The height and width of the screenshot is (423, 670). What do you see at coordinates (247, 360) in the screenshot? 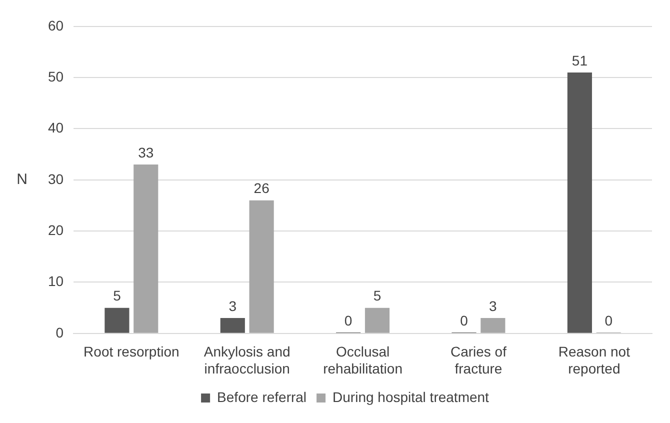
I see `x-tick-label: Ankylosis and infraocclusion` at bounding box center [247, 360].